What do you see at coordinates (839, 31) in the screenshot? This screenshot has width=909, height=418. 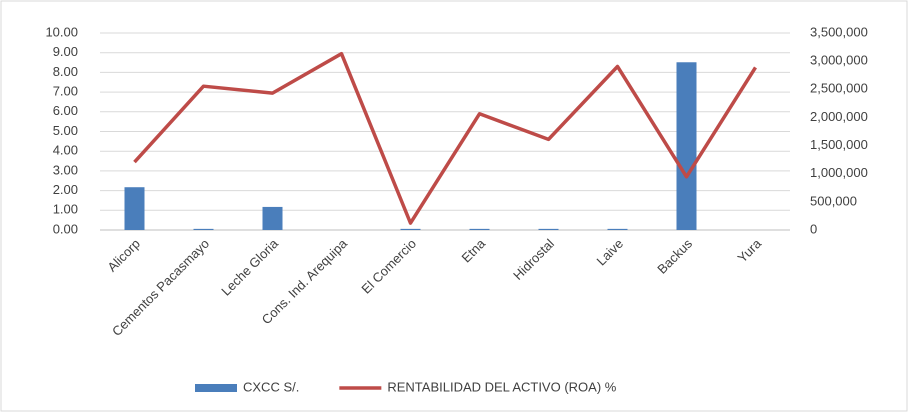 I see `y2-tick-label: 3,500,000` at bounding box center [839, 31].